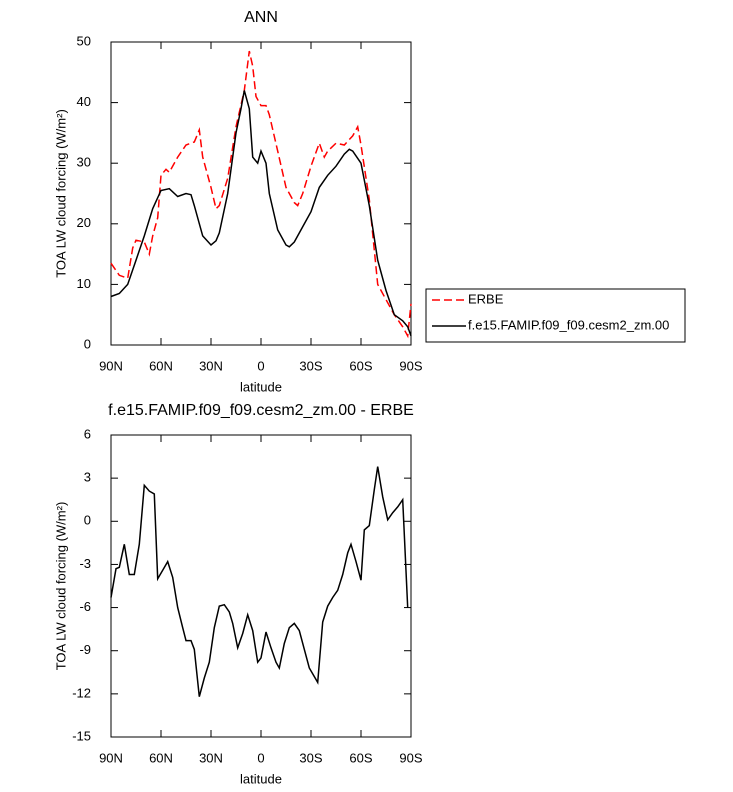  What do you see at coordinates (261, 17) in the screenshot?
I see `chart-title: ANN` at bounding box center [261, 17].